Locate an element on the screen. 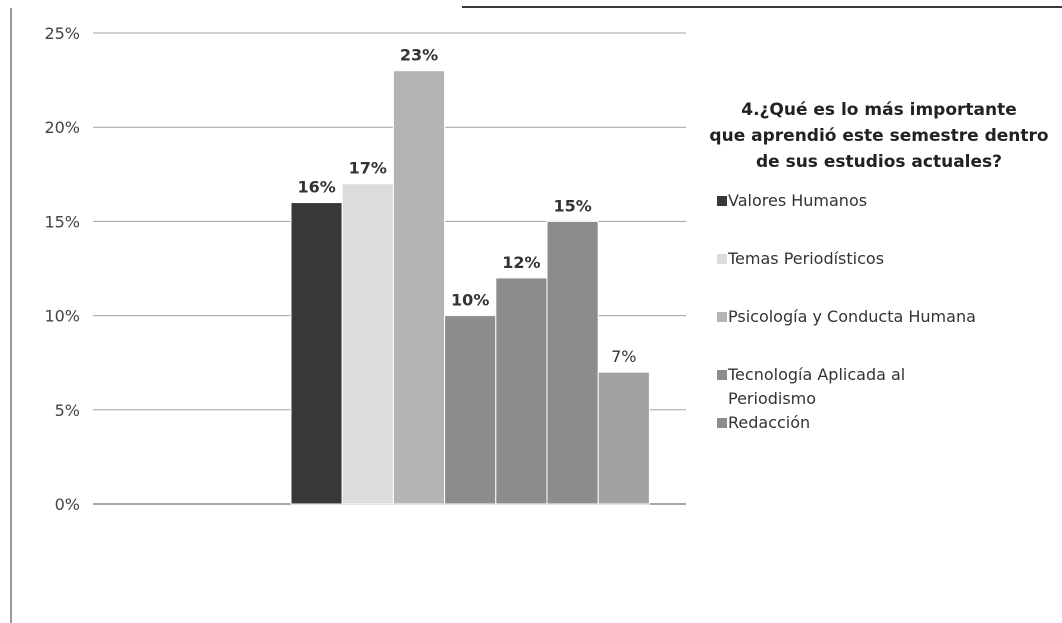 The image size is (1062, 623). legend-label: Redacción is located at coordinates (769, 422).